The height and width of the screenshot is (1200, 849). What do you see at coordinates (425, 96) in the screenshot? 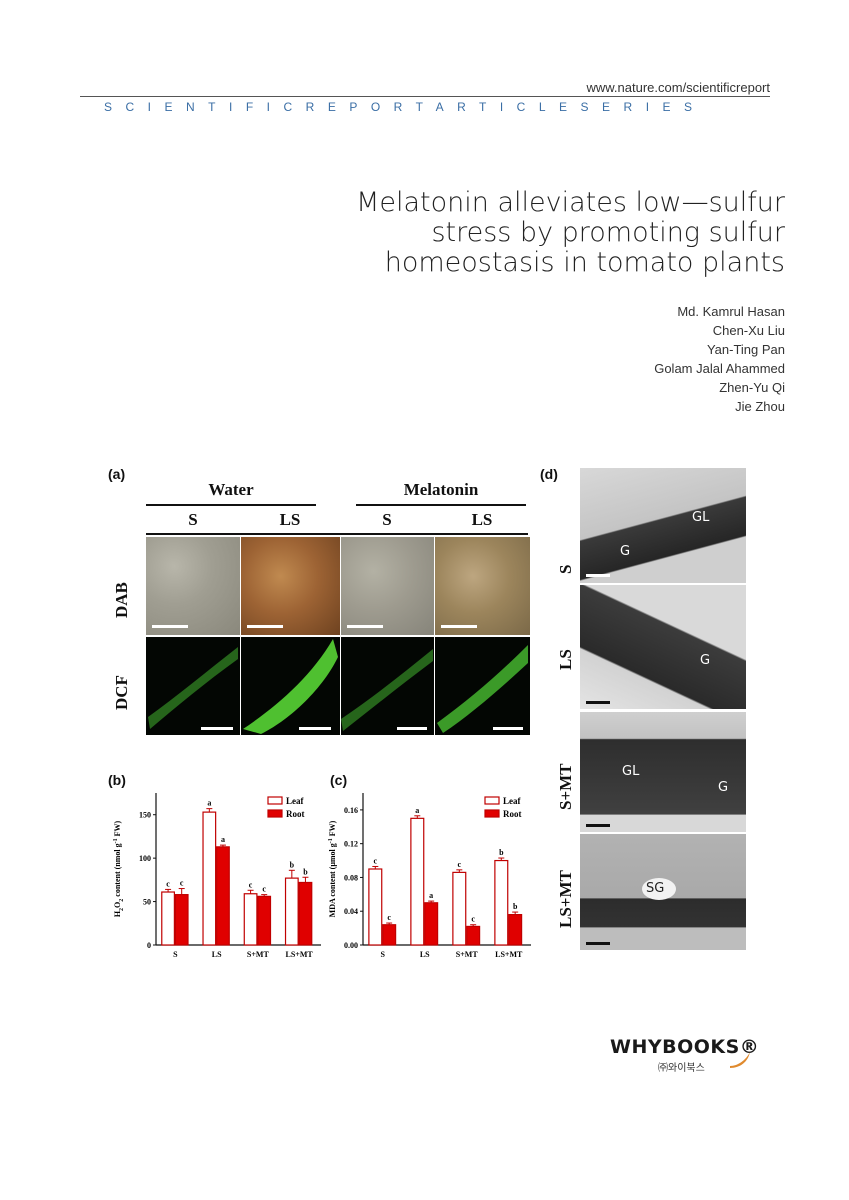
I see `header-rule` at bounding box center [425, 96].